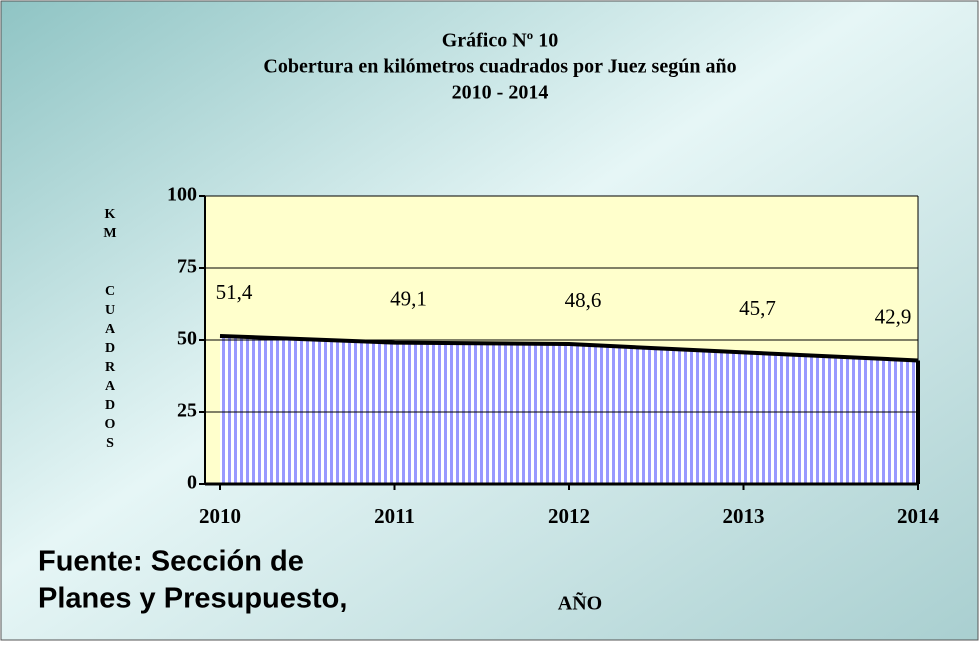 The width and height of the screenshot is (980, 647). I want to click on source-note: Fuente: Sección de, so click(171, 562).